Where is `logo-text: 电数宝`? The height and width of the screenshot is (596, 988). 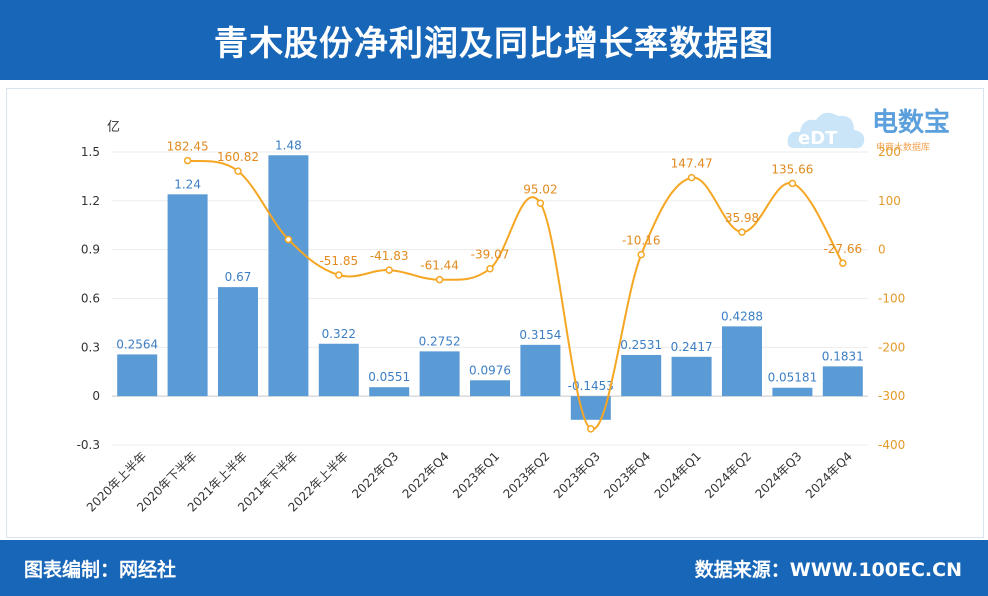
logo-text: 电数宝 is located at coordinates (911, 123).